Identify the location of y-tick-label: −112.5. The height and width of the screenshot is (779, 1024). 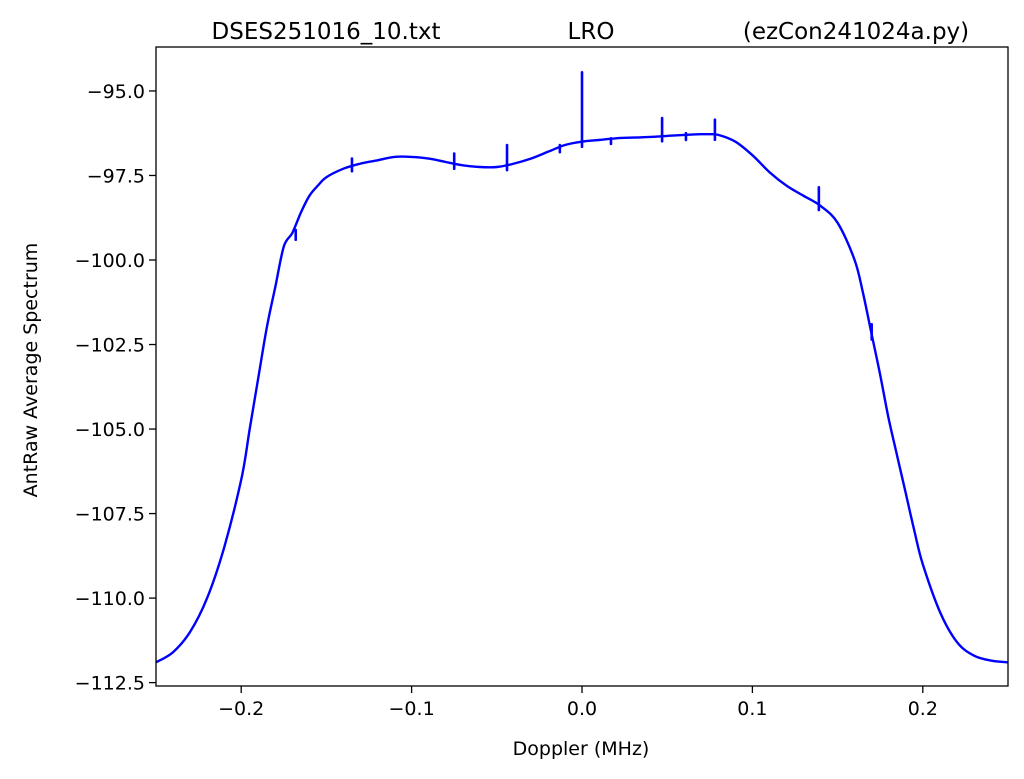
(110, 684).